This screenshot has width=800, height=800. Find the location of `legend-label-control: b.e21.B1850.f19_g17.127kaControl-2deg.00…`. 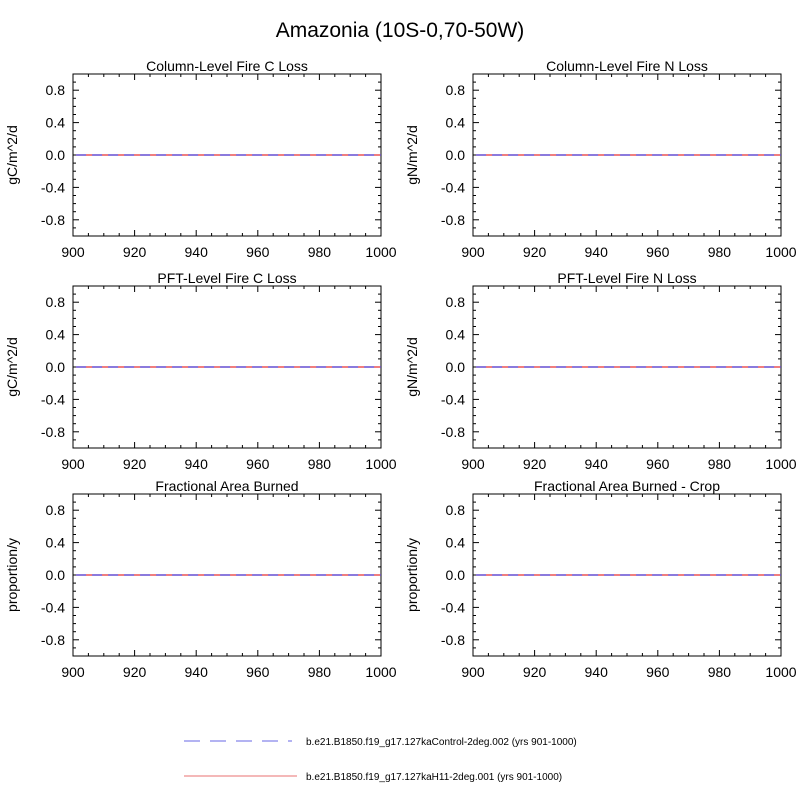

legend-label-control: b.e21.B1850.f19_g17.127kaControl-2deg.00… is located at coordinates (441, 742).